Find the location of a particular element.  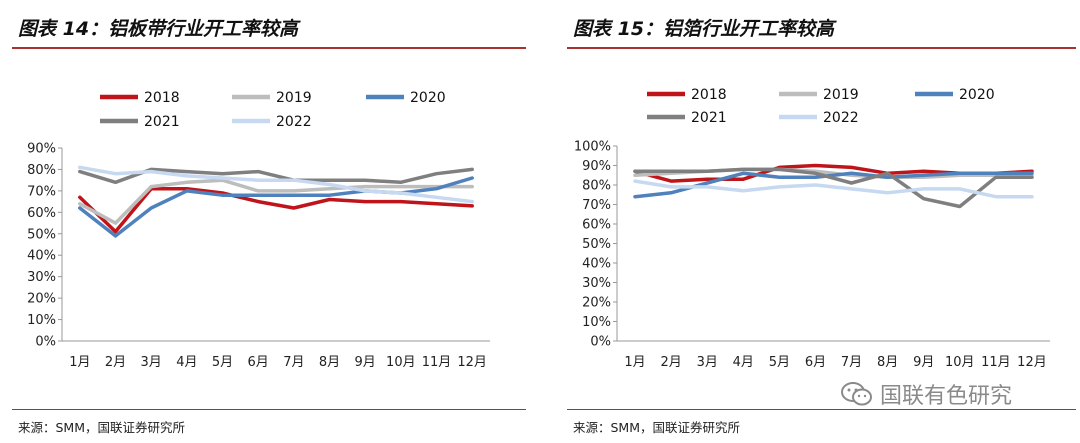

series-line-2021 is located at coordinates (833, 188).